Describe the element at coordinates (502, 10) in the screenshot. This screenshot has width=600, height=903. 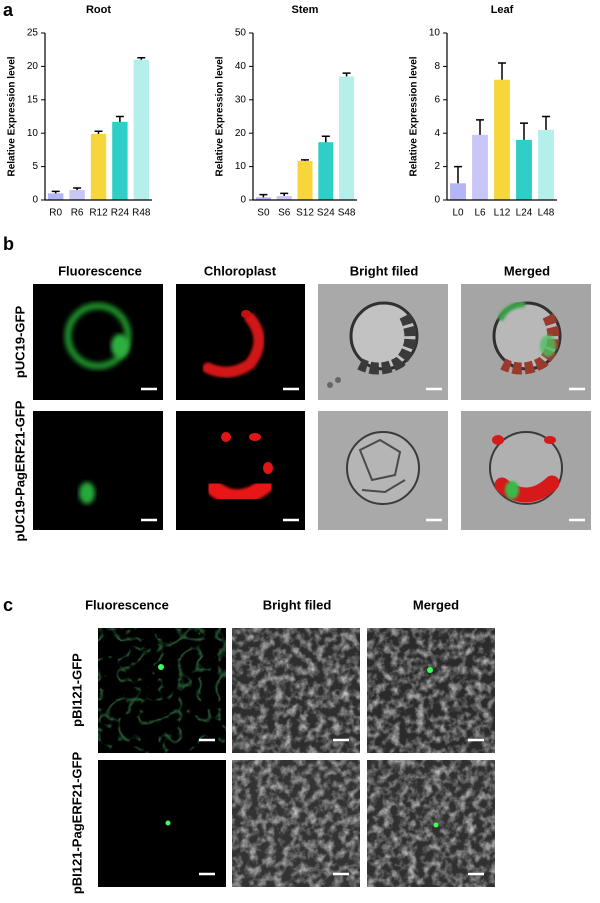
I see `chart-title: Leaf` at that location.